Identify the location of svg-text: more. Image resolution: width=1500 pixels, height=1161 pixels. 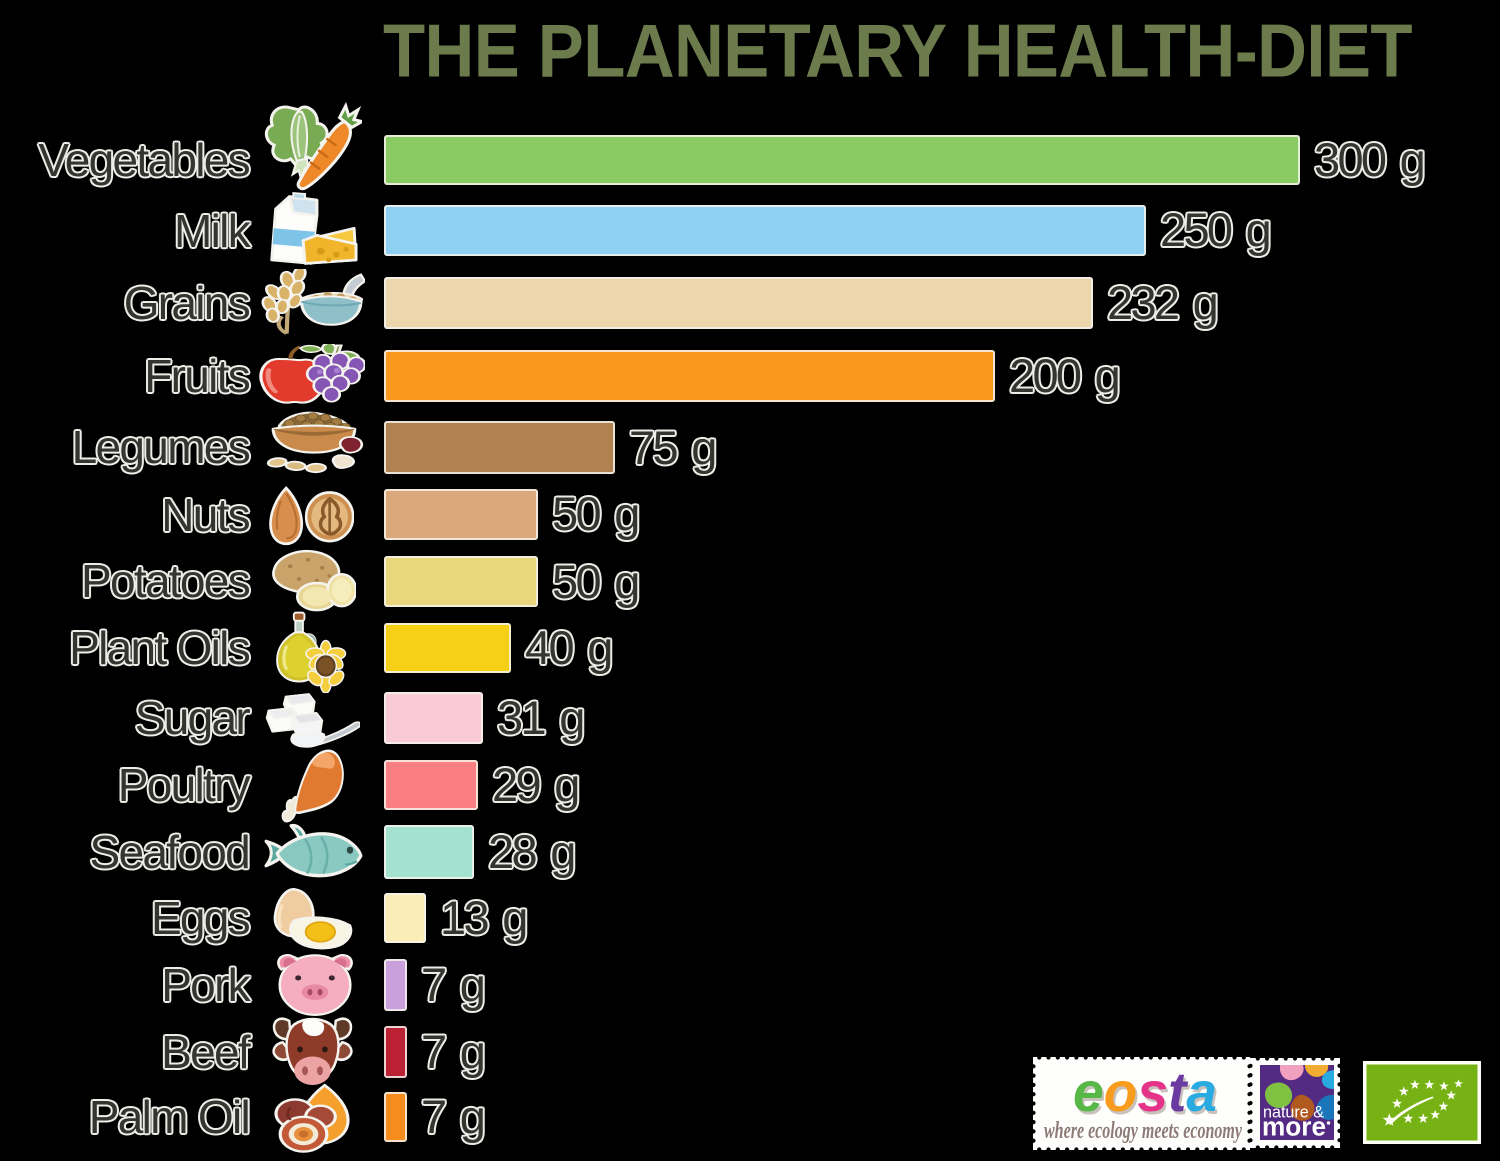
(1294, 1127).